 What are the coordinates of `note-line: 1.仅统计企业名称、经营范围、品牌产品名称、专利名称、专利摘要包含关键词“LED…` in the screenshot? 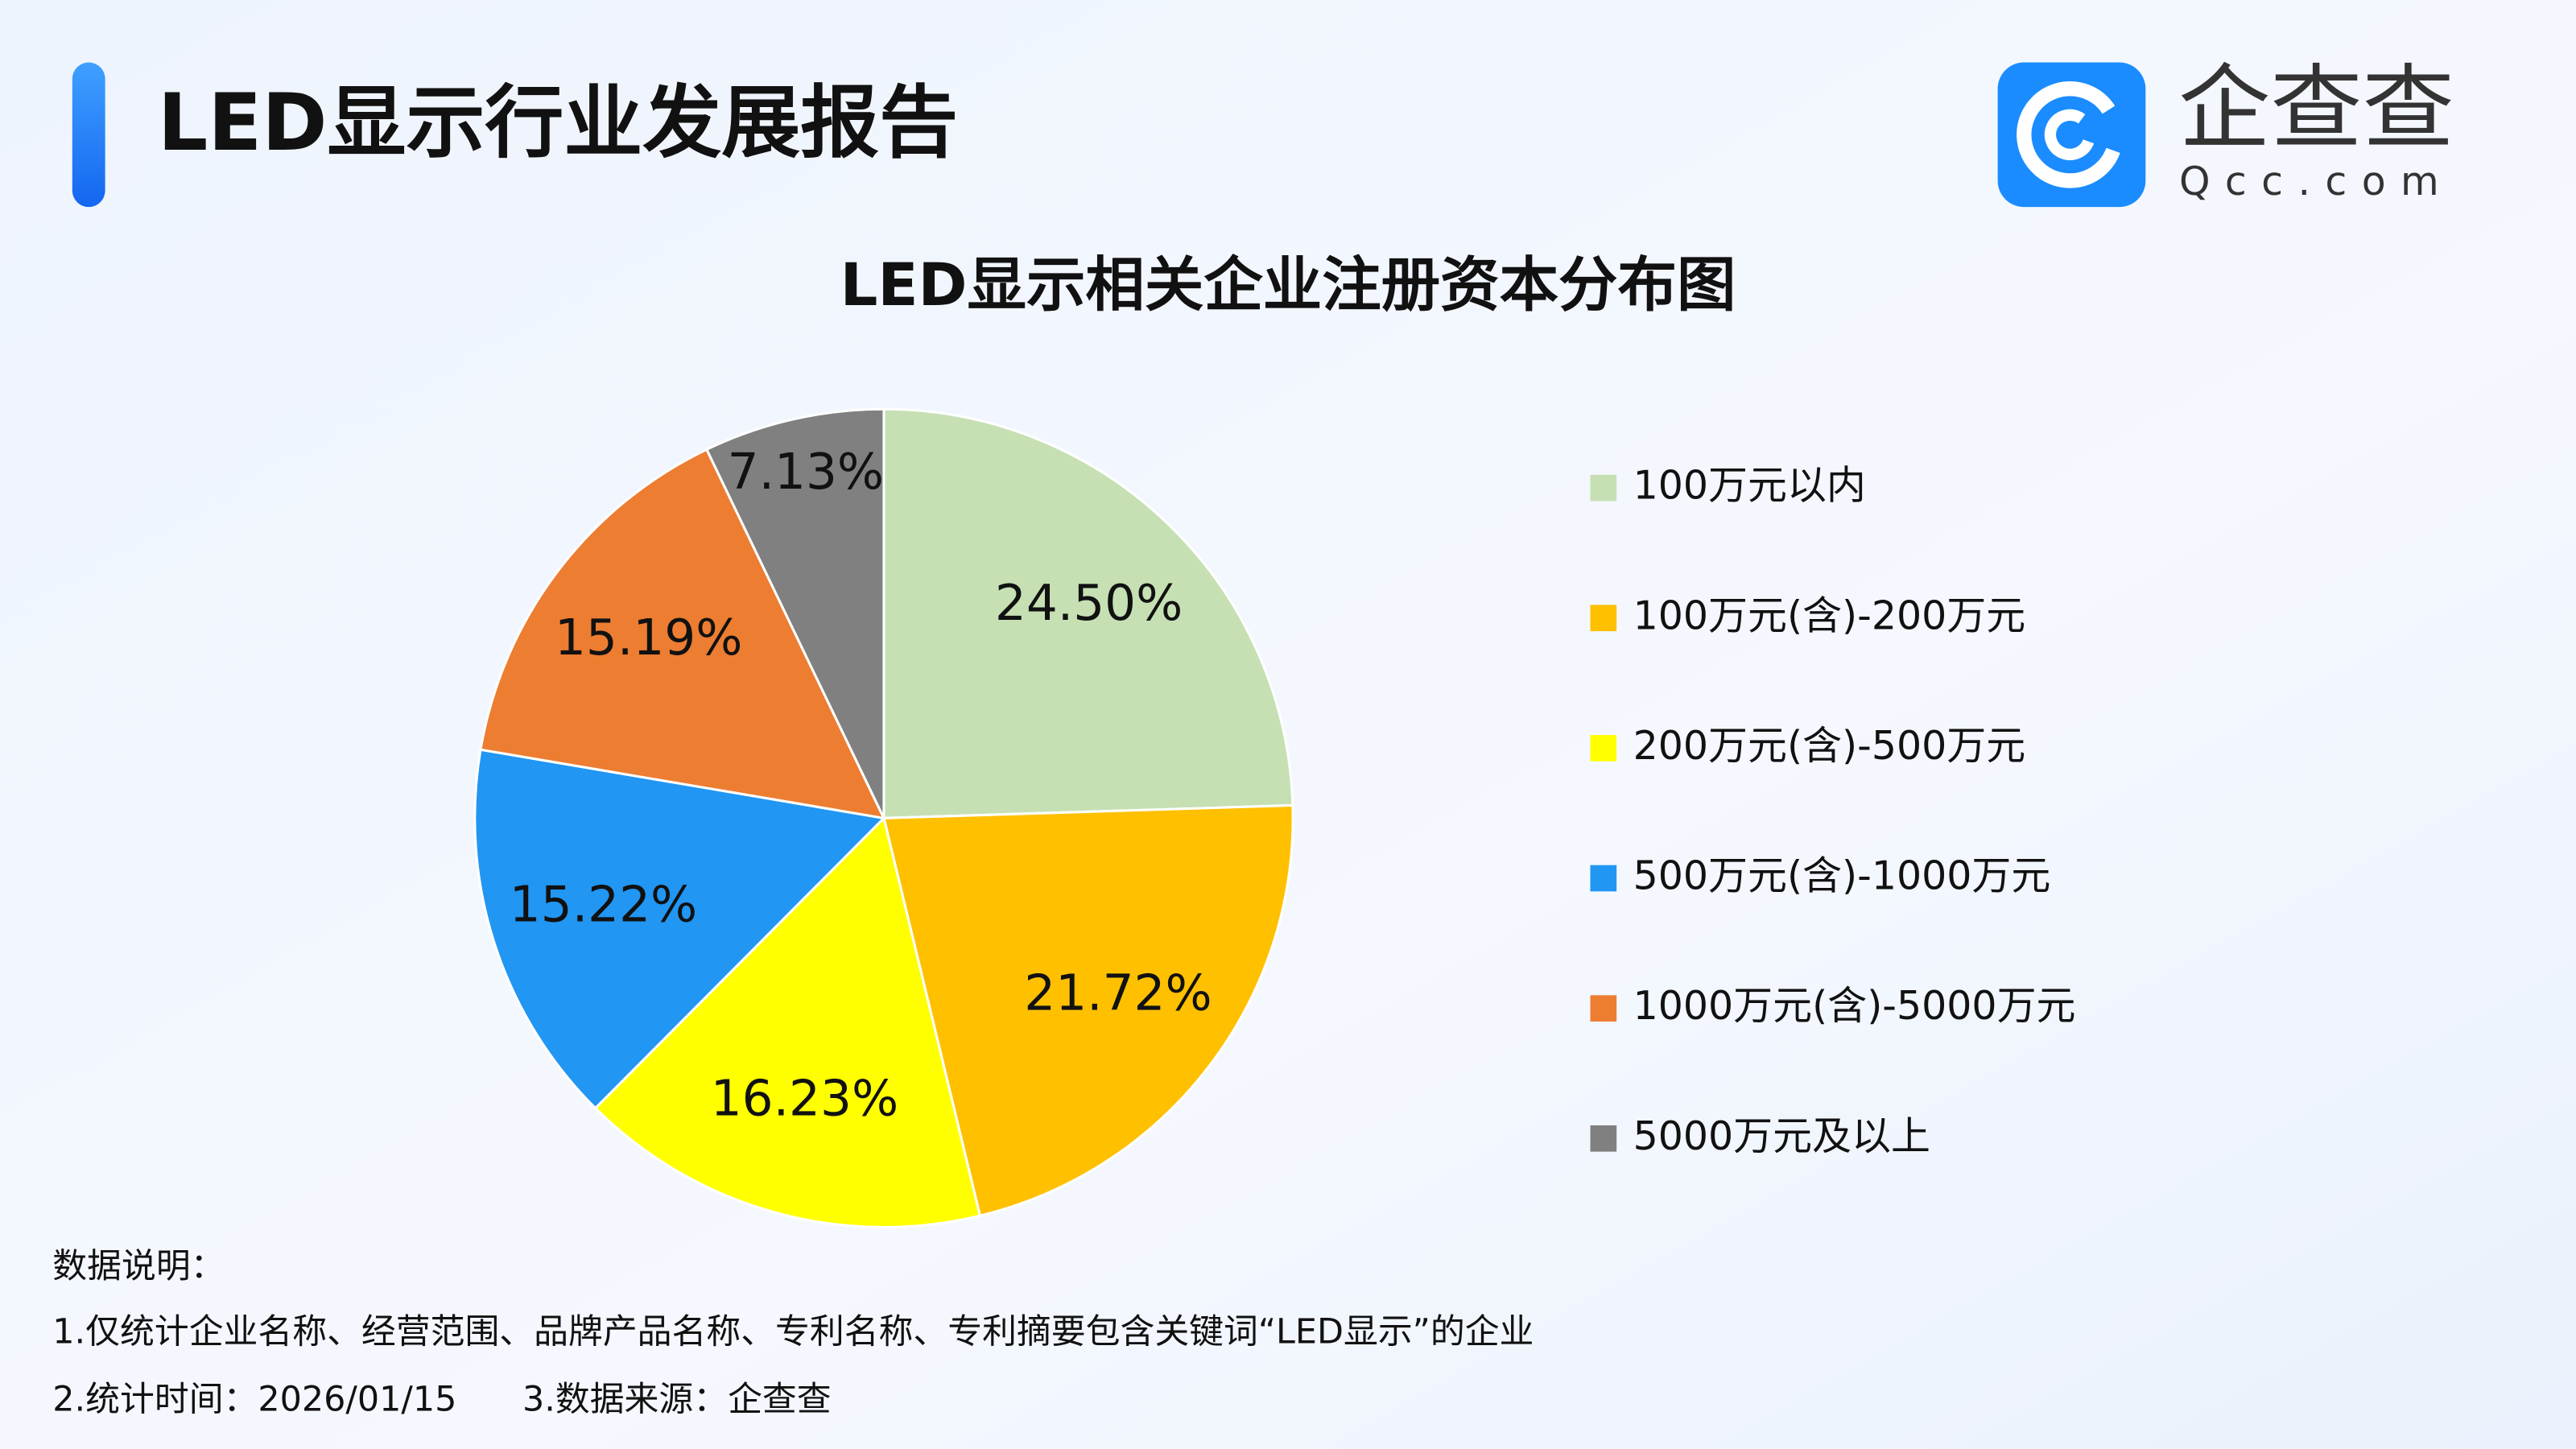 It's located at (793, 1332).